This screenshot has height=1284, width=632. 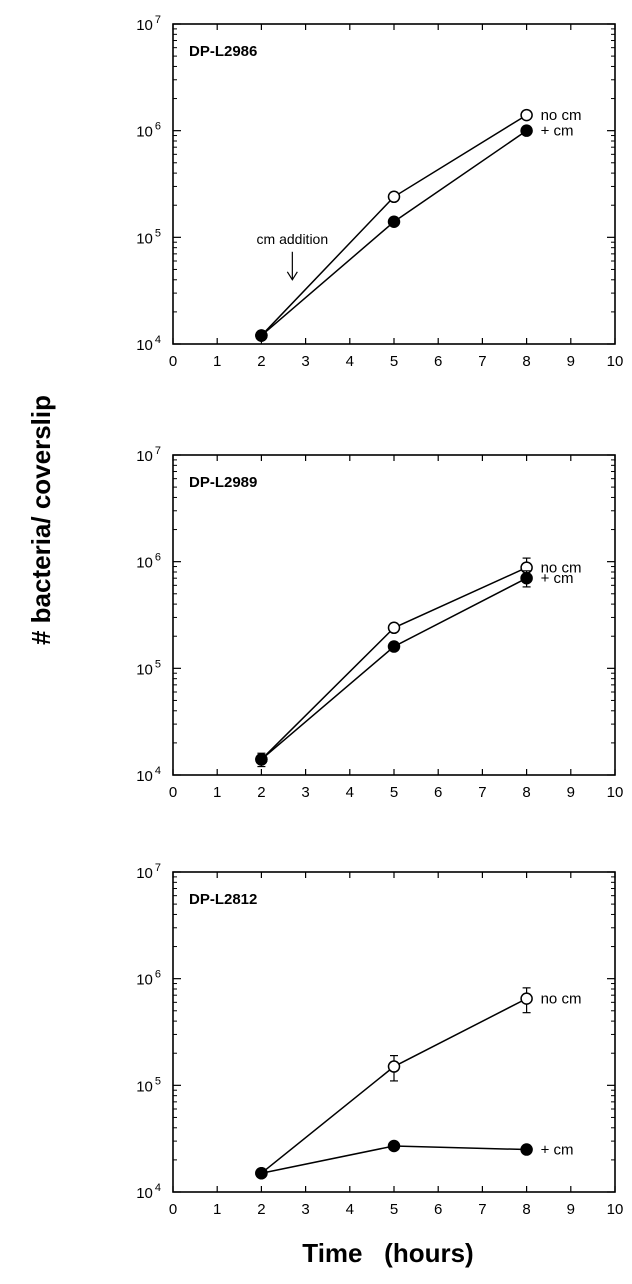 I want to click on panel-2-series-no-cm-point, so click(x=394, y=628).